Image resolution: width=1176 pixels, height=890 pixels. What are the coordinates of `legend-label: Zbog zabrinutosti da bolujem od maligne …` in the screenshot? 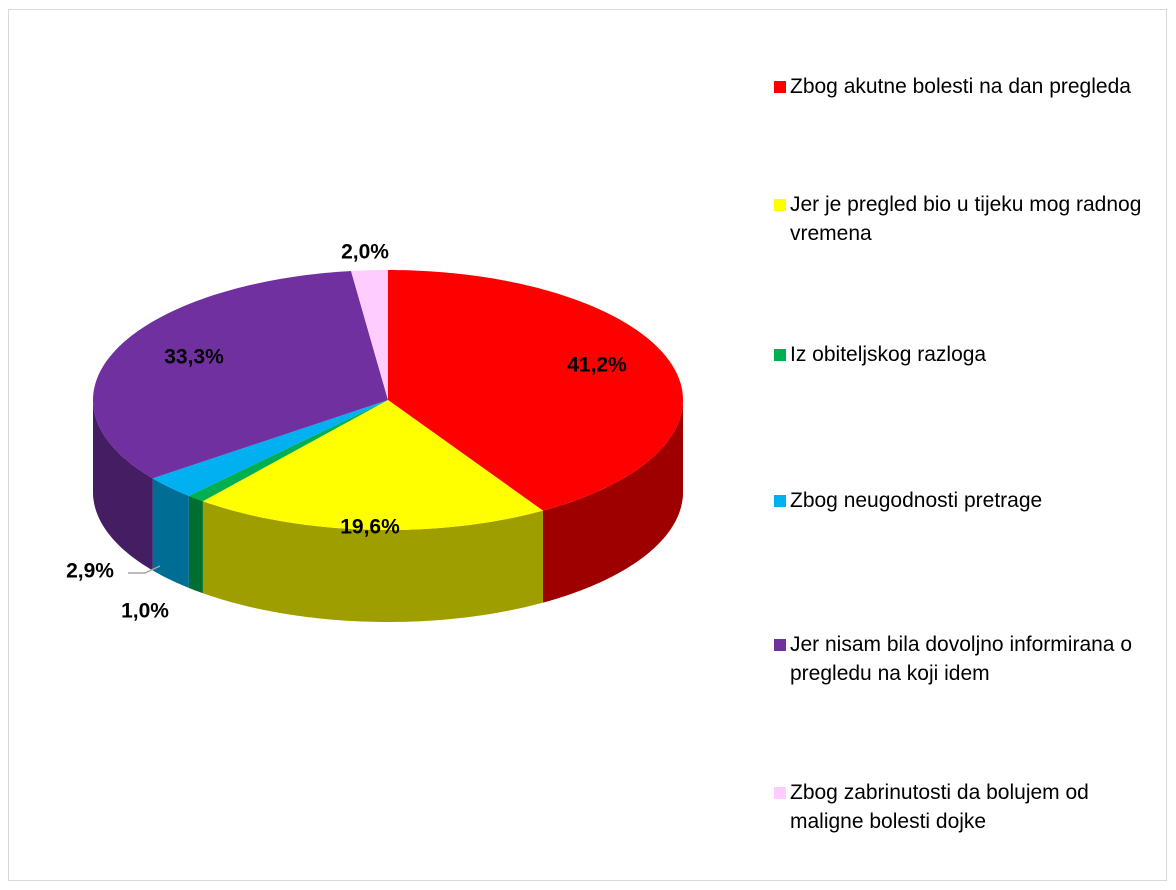 It's located at (939, 807).